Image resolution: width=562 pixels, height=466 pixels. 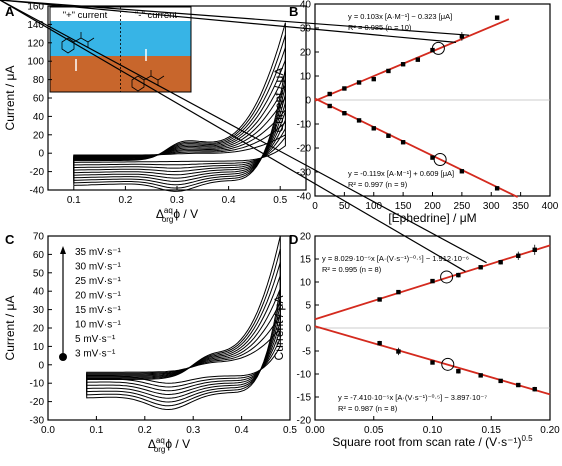 What do you see at coordinates (85, 15) in the screenshot?
I see `inset-left-label: "+" current` at bounding box center [85, 15].